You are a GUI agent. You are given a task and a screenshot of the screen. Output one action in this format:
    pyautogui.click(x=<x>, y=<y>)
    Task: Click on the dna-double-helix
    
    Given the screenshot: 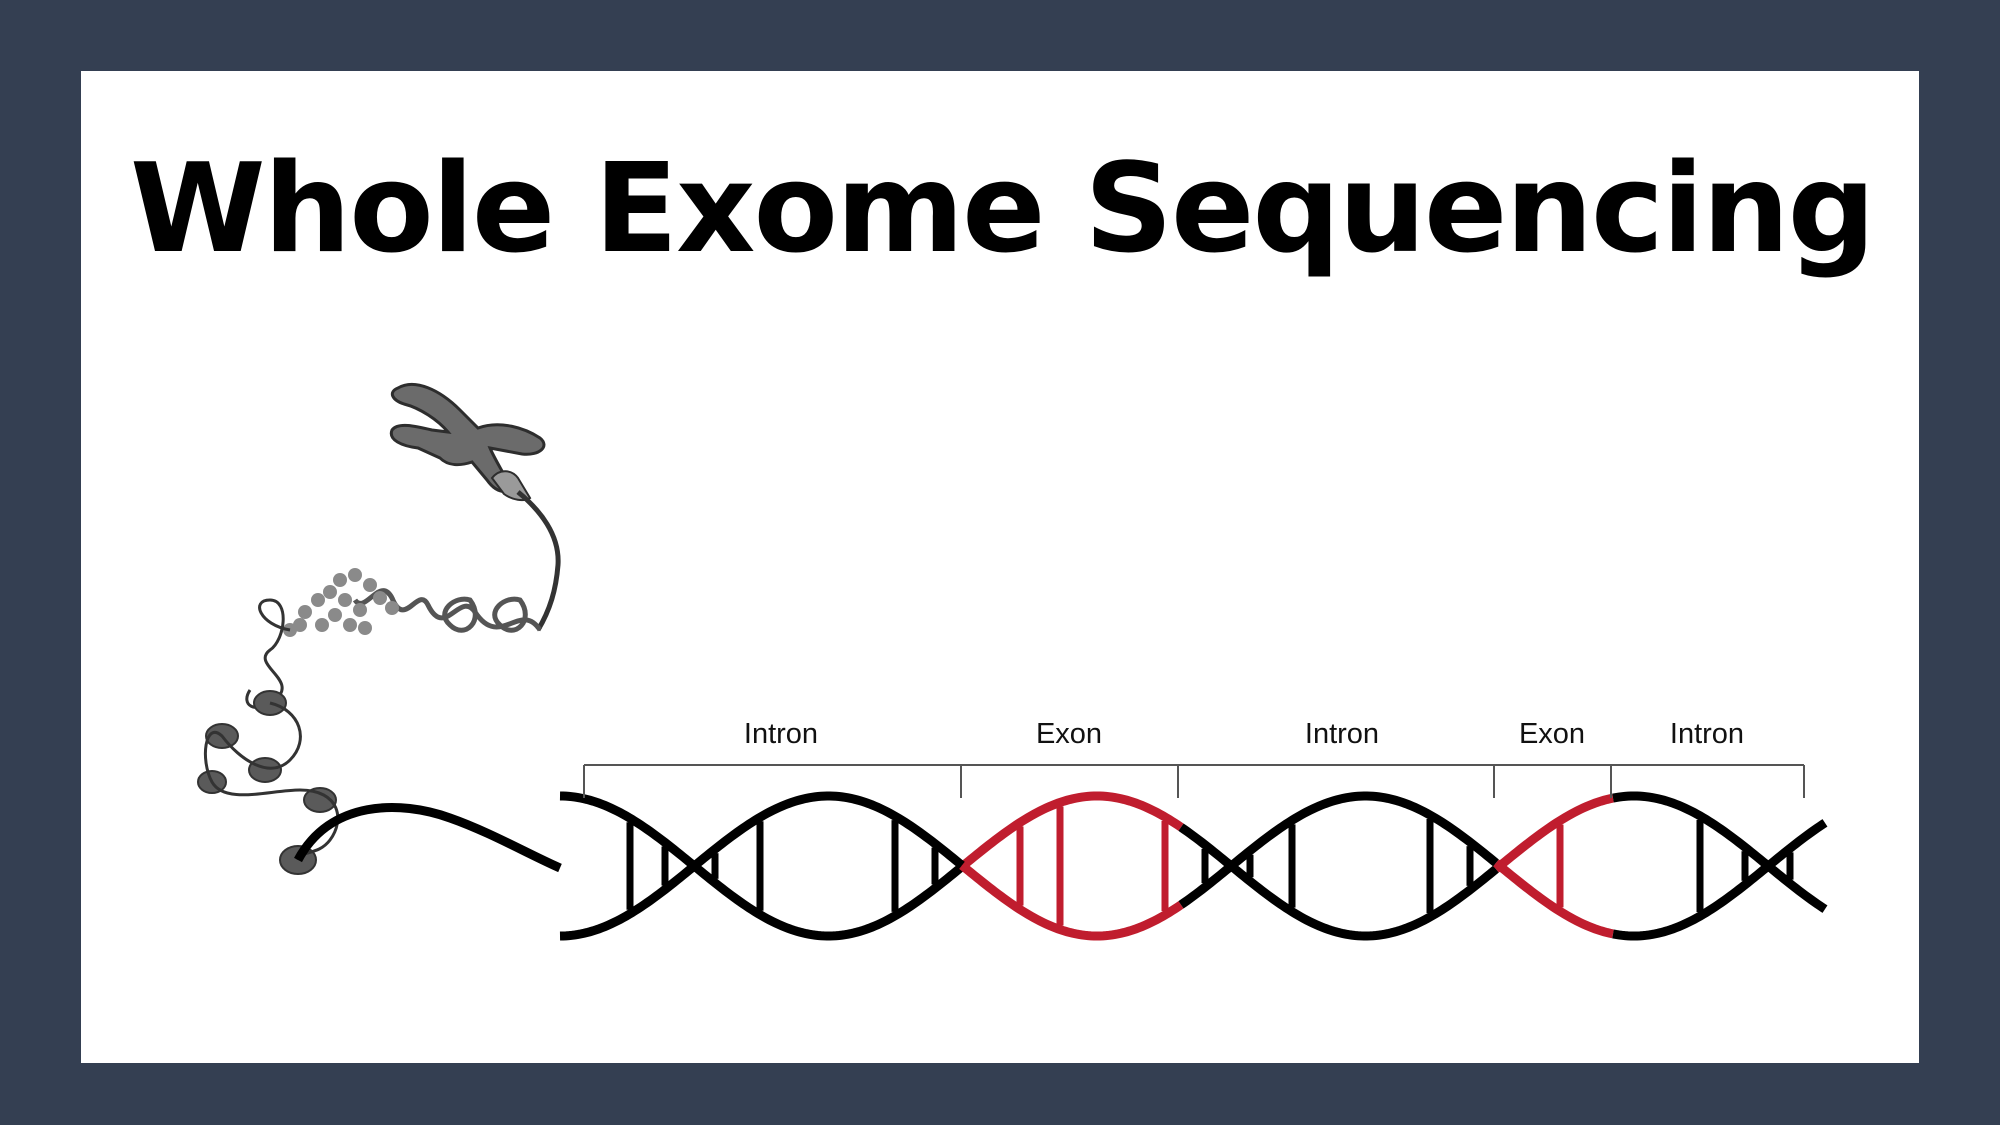 What is the action you would take?
    pyautogui.click(x=1061, y=866)
    